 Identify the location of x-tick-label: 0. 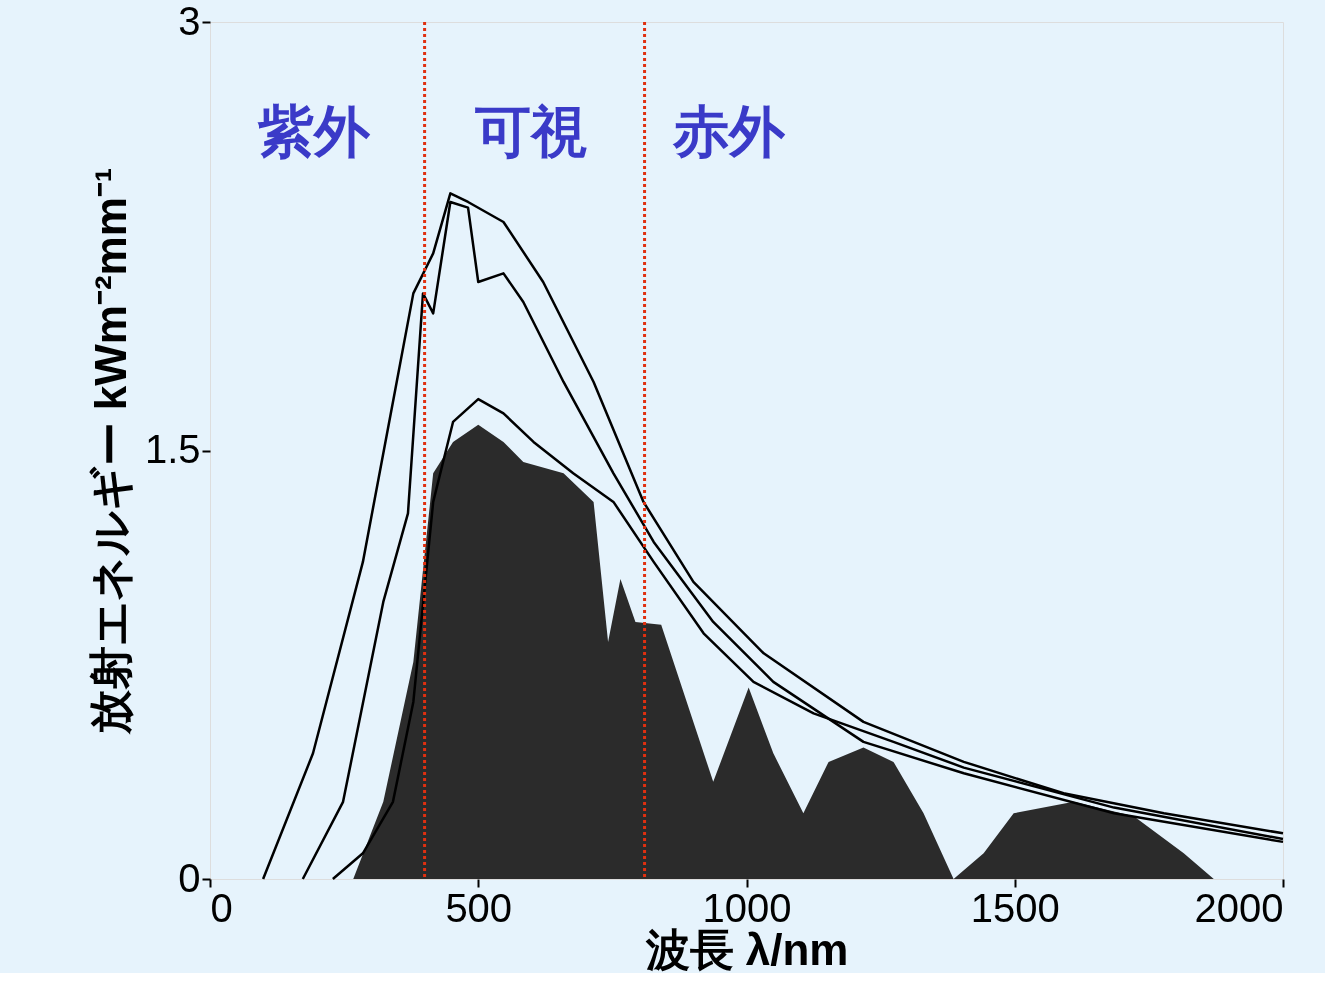
(221, 907).